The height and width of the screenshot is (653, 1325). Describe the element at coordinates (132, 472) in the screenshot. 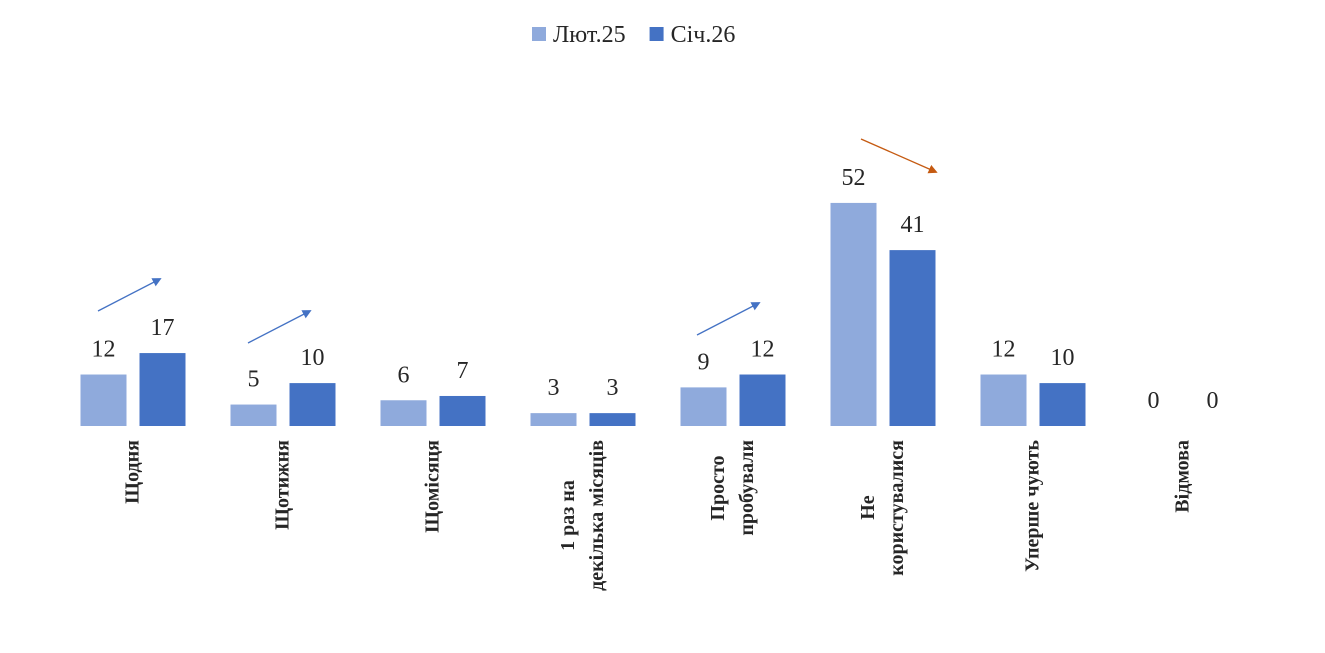

I see `x-tick-label: Щодня` at that location.